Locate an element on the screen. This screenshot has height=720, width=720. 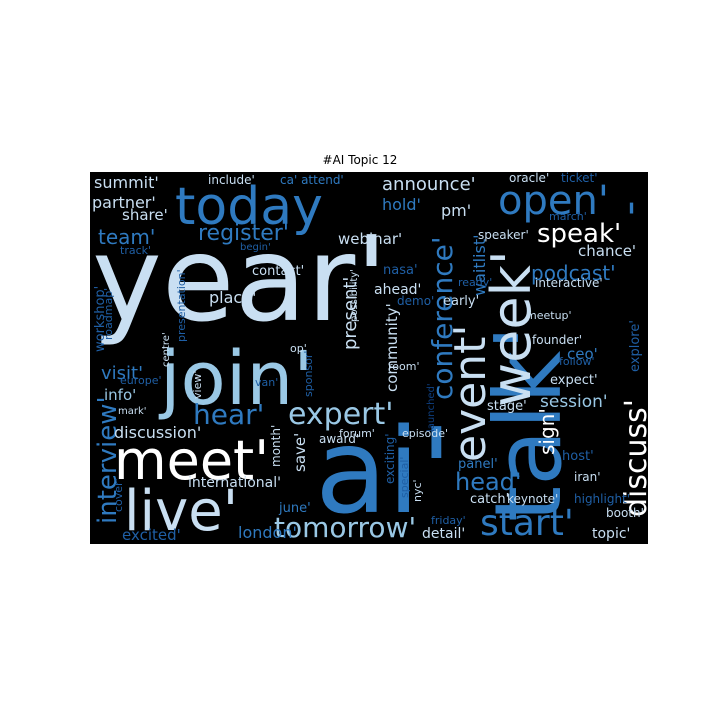
word-40: waitlist' is located at coordinates (479, 265).